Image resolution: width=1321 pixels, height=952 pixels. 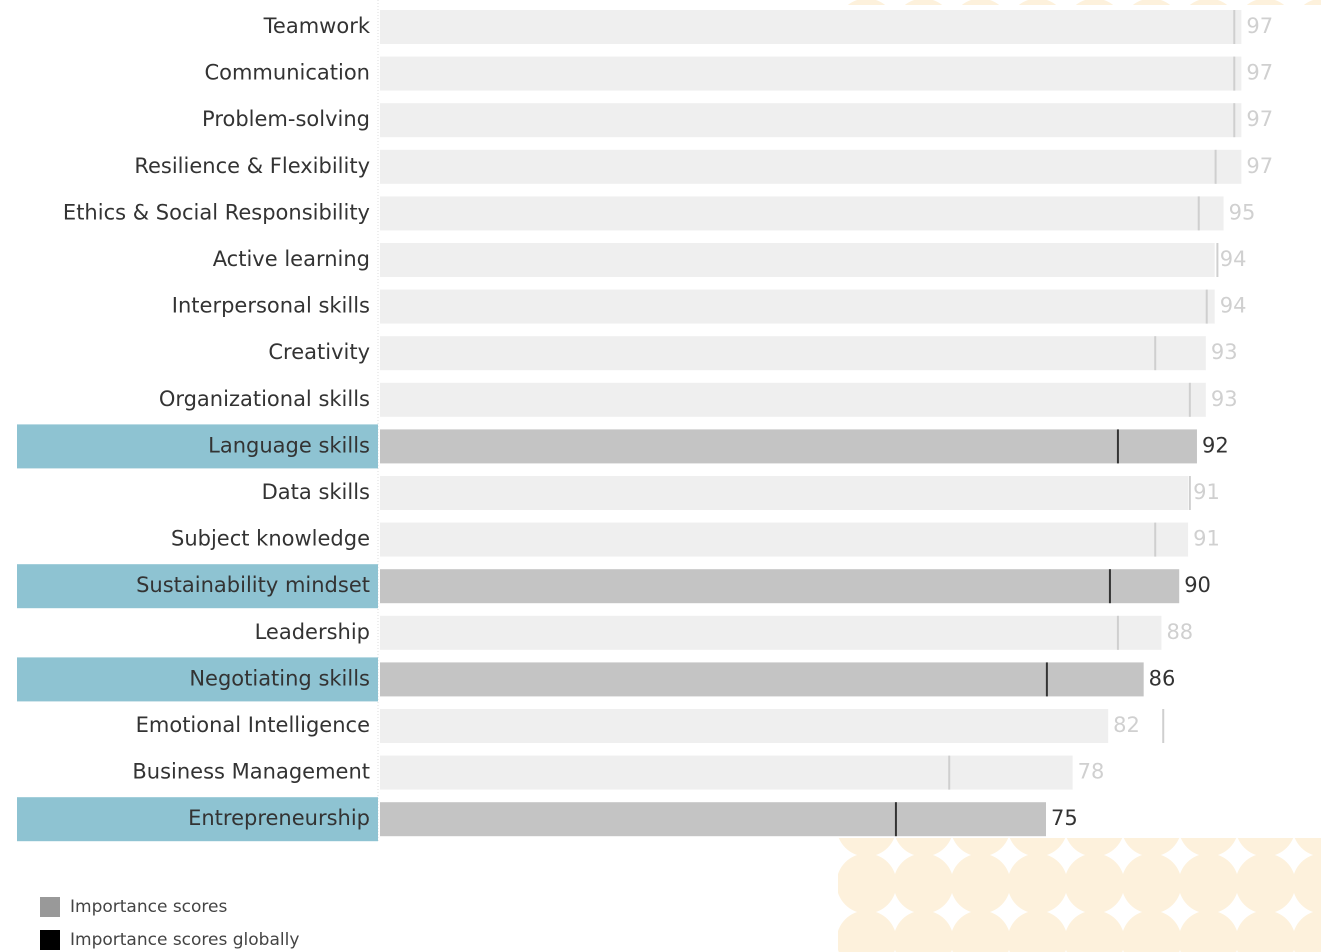 What do you see at coordinates (253, 725) in the screenshot?
I see `category-label: Emotional Intelligence` at bounding box center [253, 725].